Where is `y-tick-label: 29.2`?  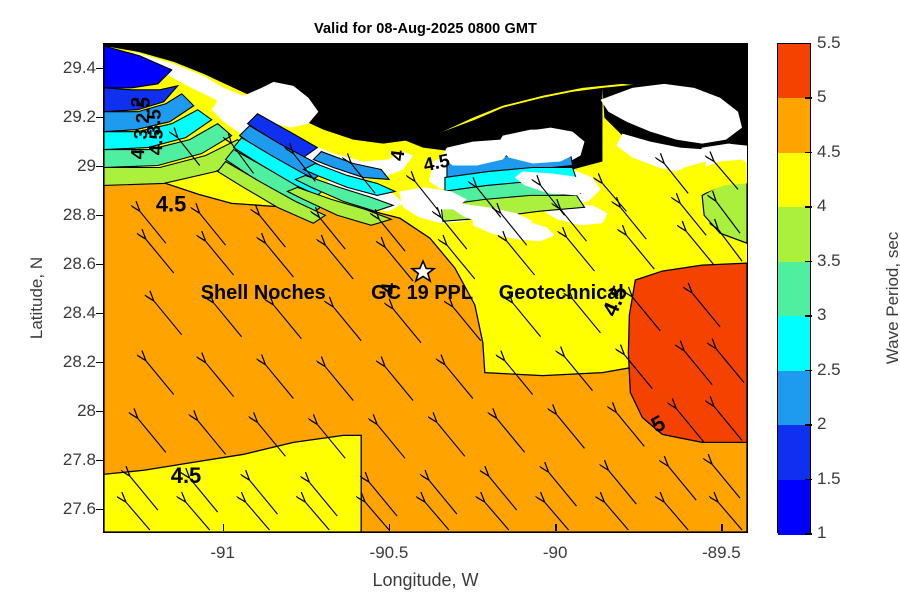
y-tick-label: 29.2 is located at coordinates (79, 116).